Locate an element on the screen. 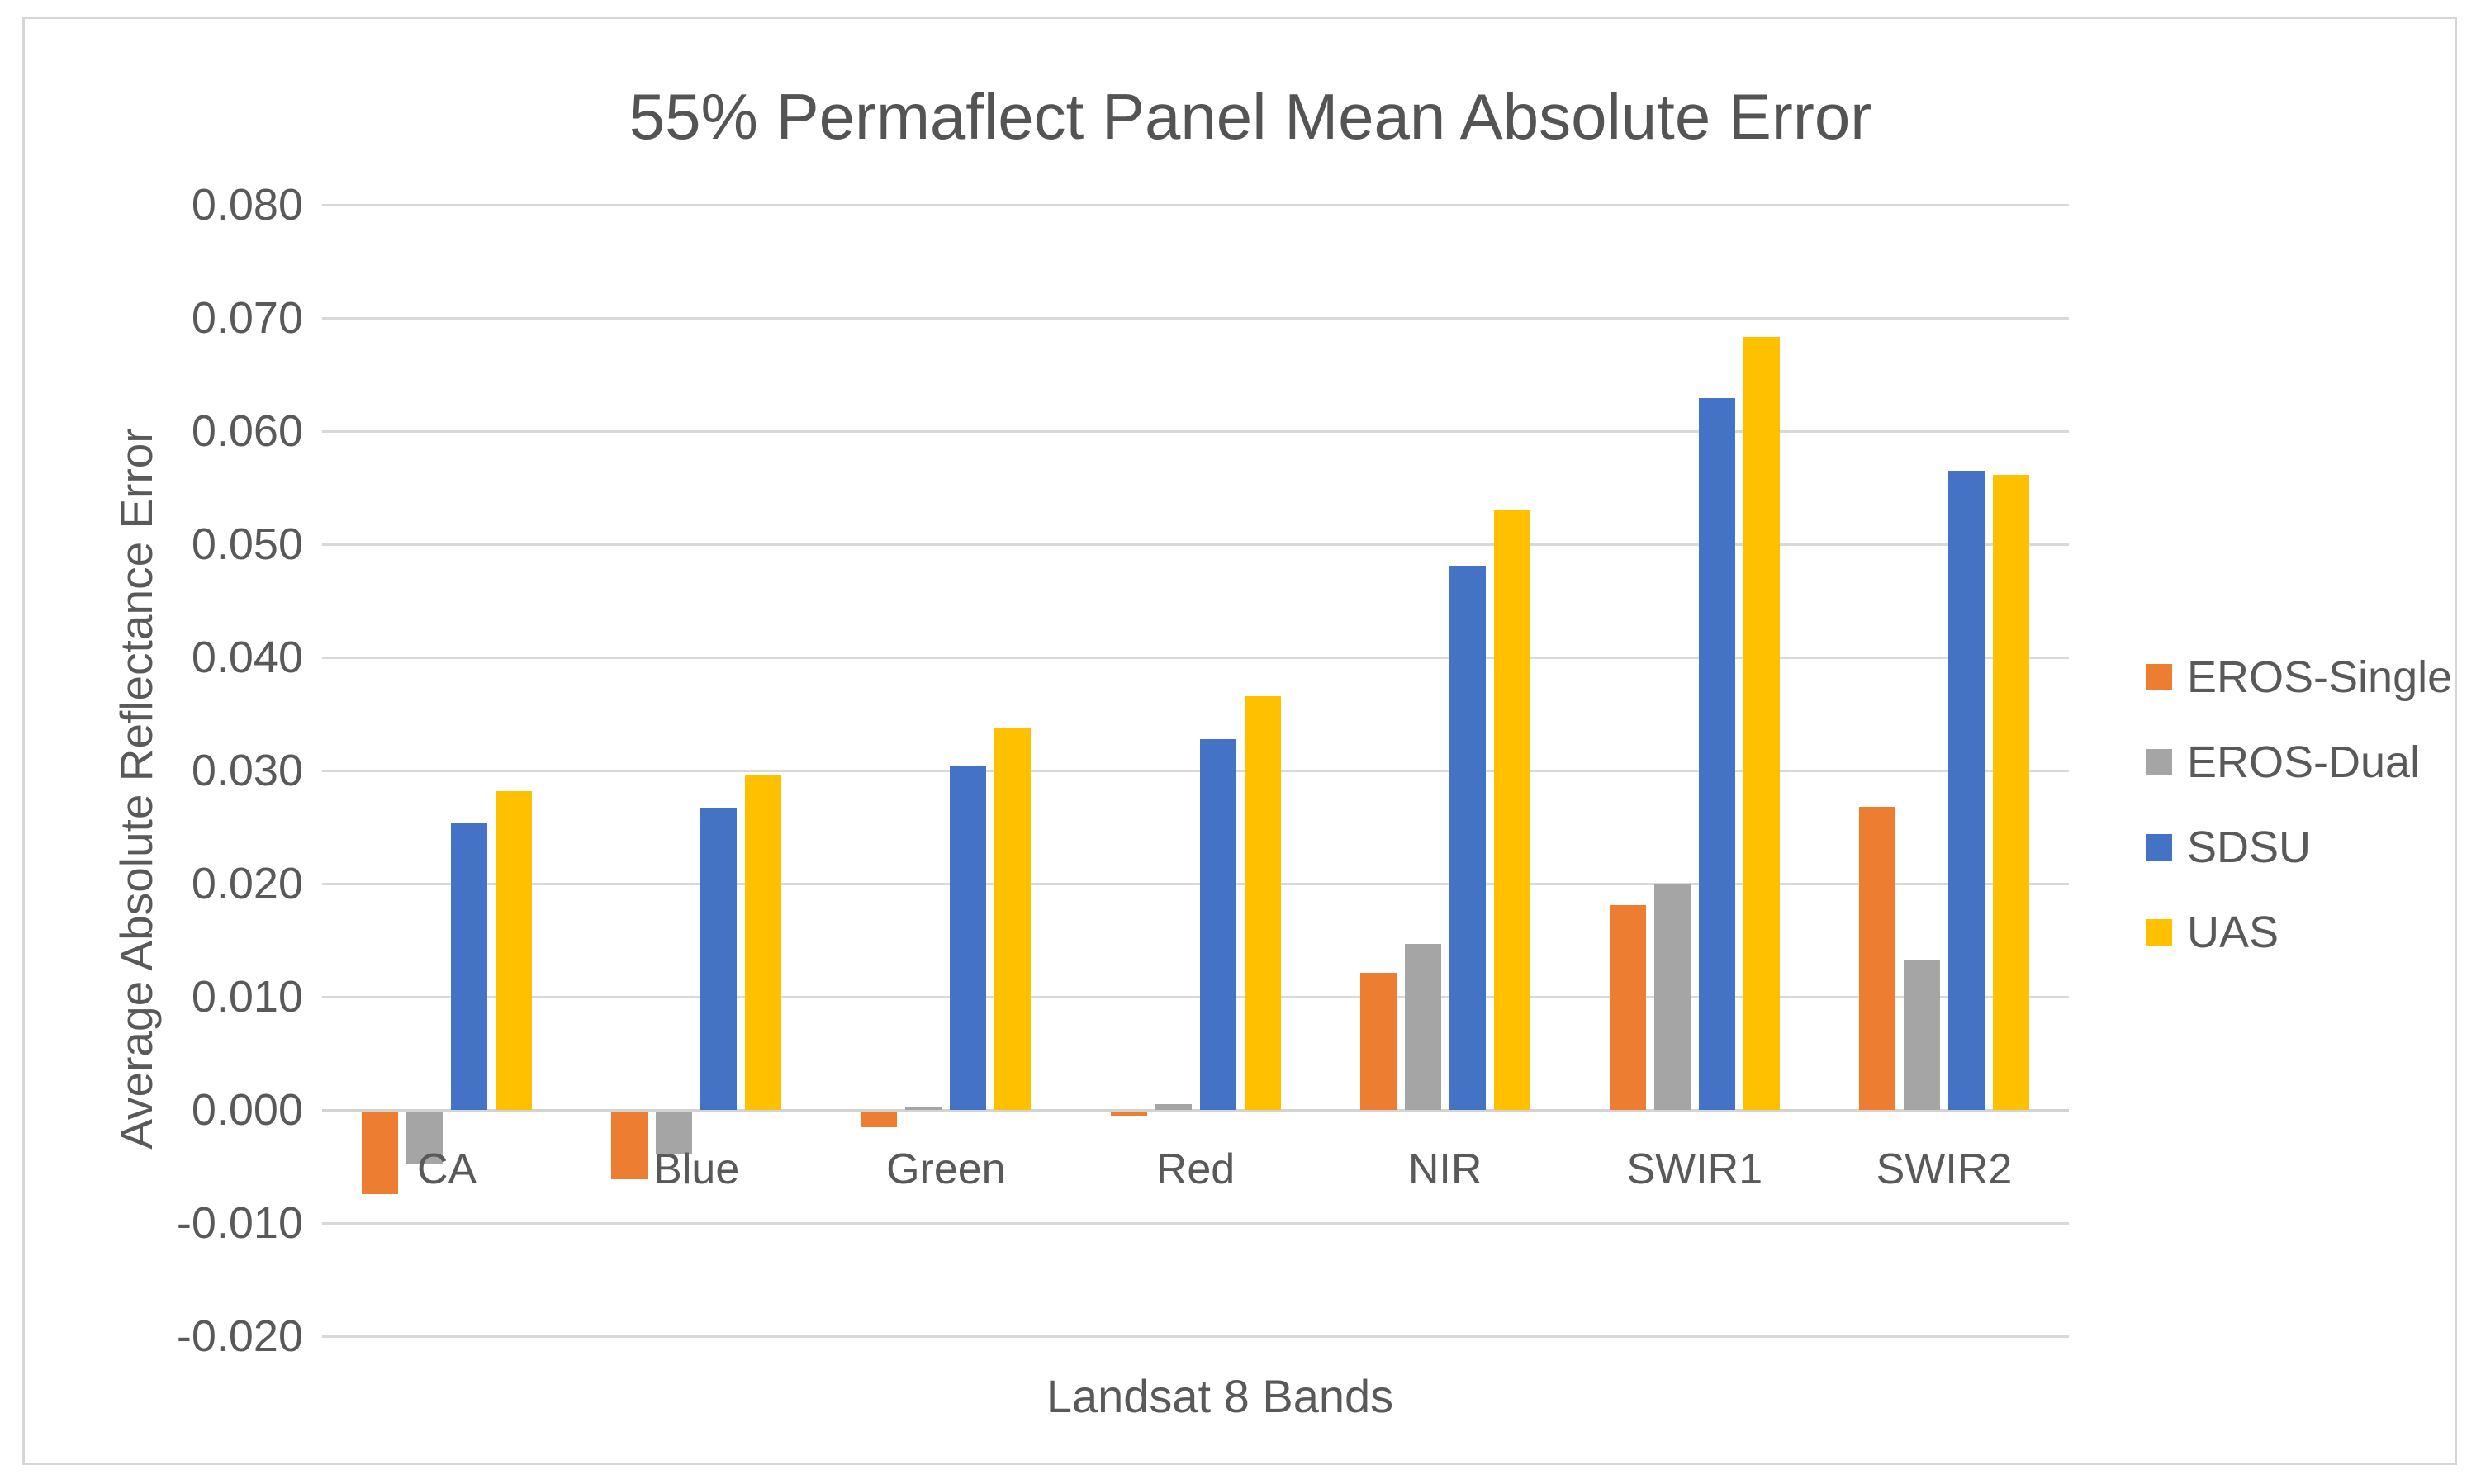  bar-uas-swir1 is located at coordinates (1761, 723).